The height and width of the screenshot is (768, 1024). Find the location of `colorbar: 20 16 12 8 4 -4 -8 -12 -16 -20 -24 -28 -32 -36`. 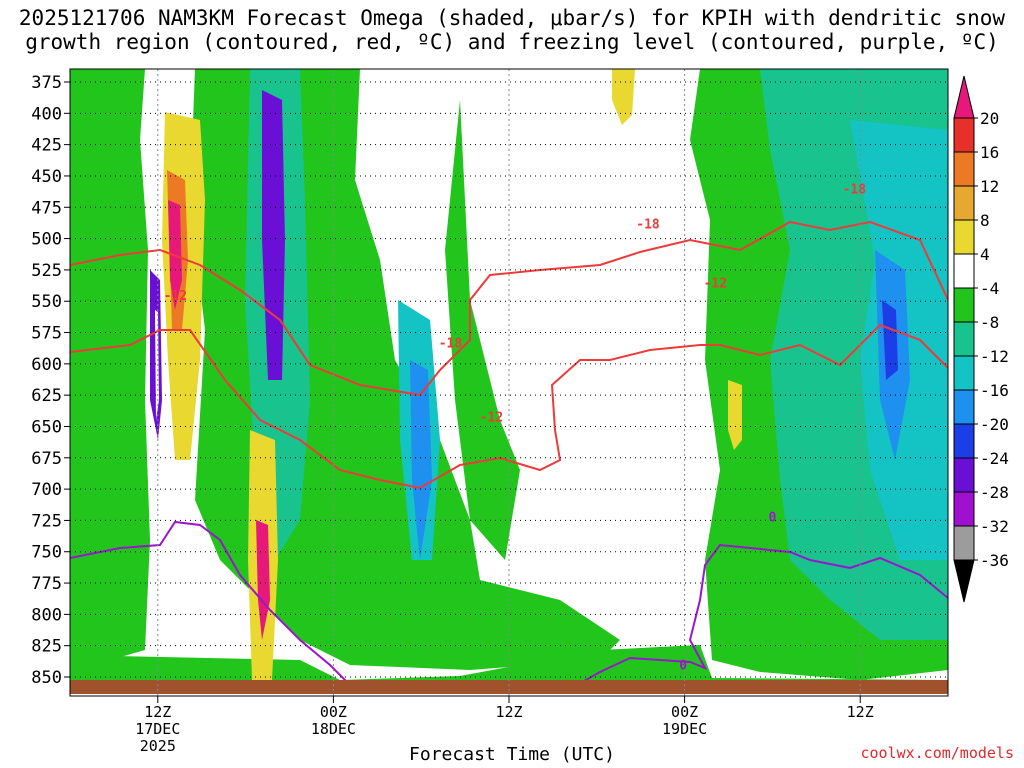

colorbar: 20 16 12 8 4 -4 -8 -12 -16 -20 -24 -28 -32 -36 is located at coordinates (981, 339).